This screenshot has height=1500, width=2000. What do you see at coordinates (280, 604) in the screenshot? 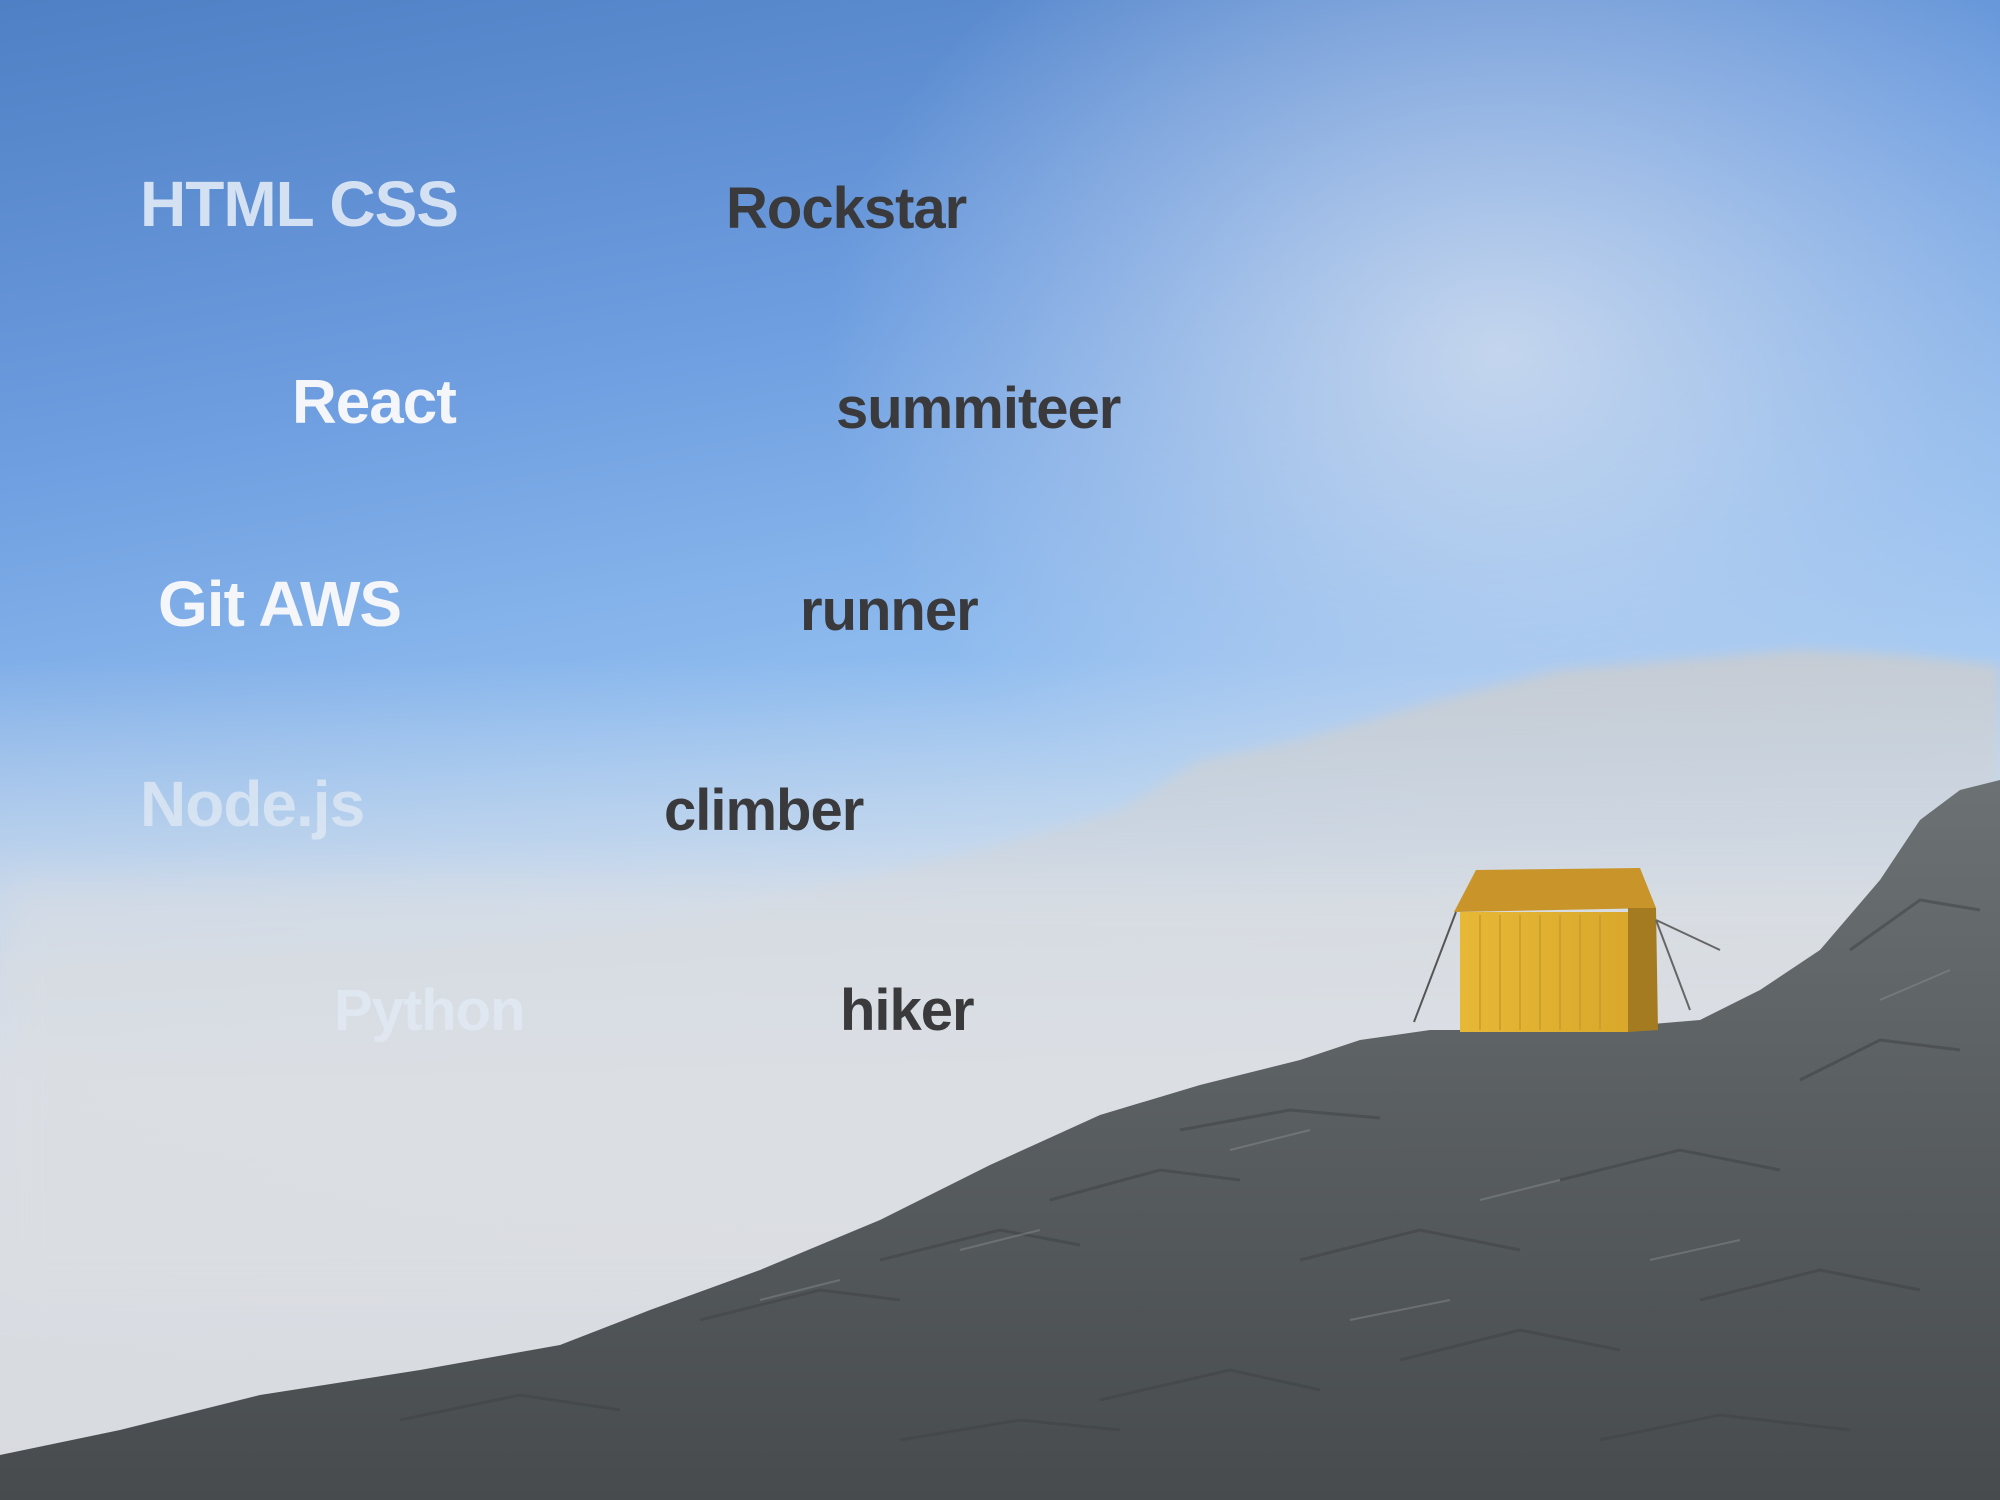
I see `word-git-aws: Git AWS` at bounding box center [280, 604].